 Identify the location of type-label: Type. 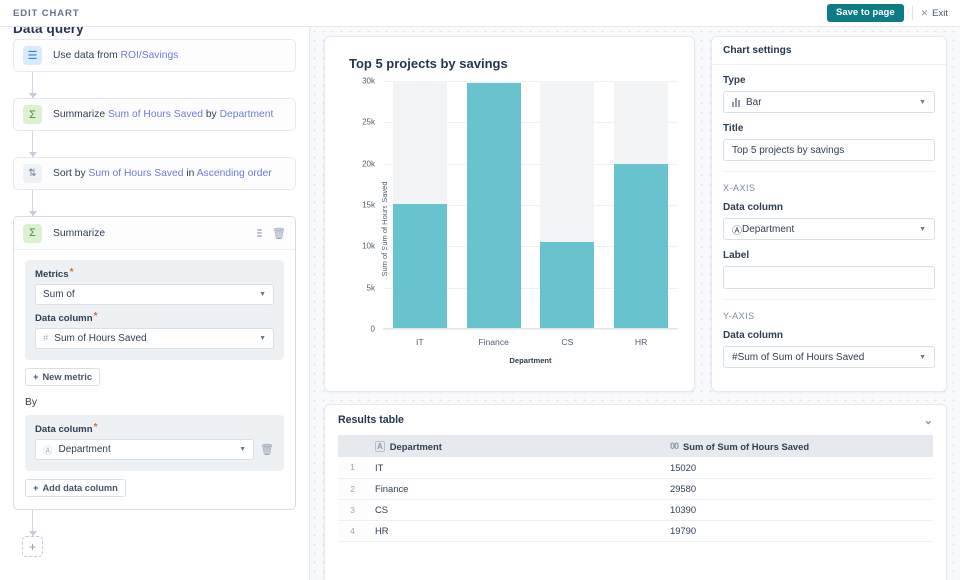
(734, 80).